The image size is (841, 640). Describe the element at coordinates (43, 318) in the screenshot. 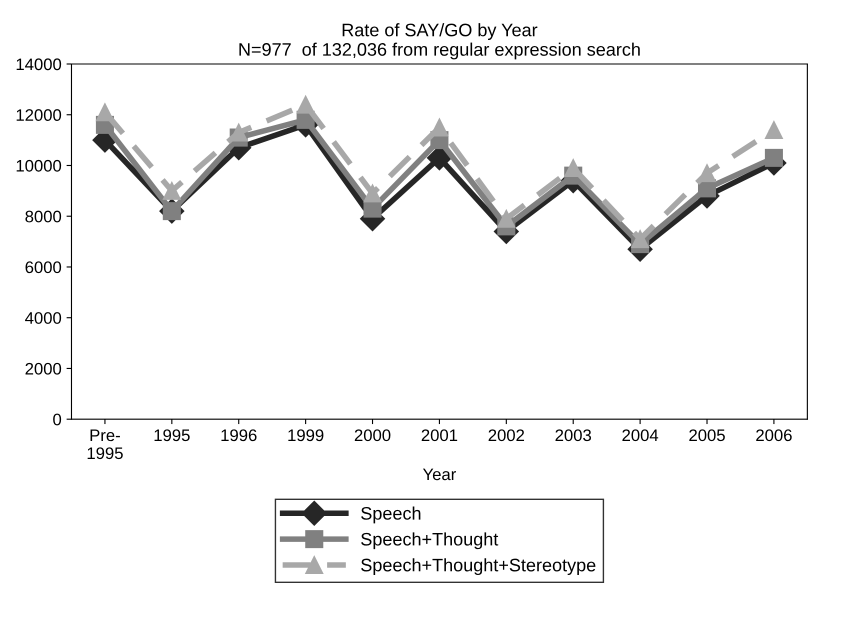

I see `y-tick-label: 4000` at that location.